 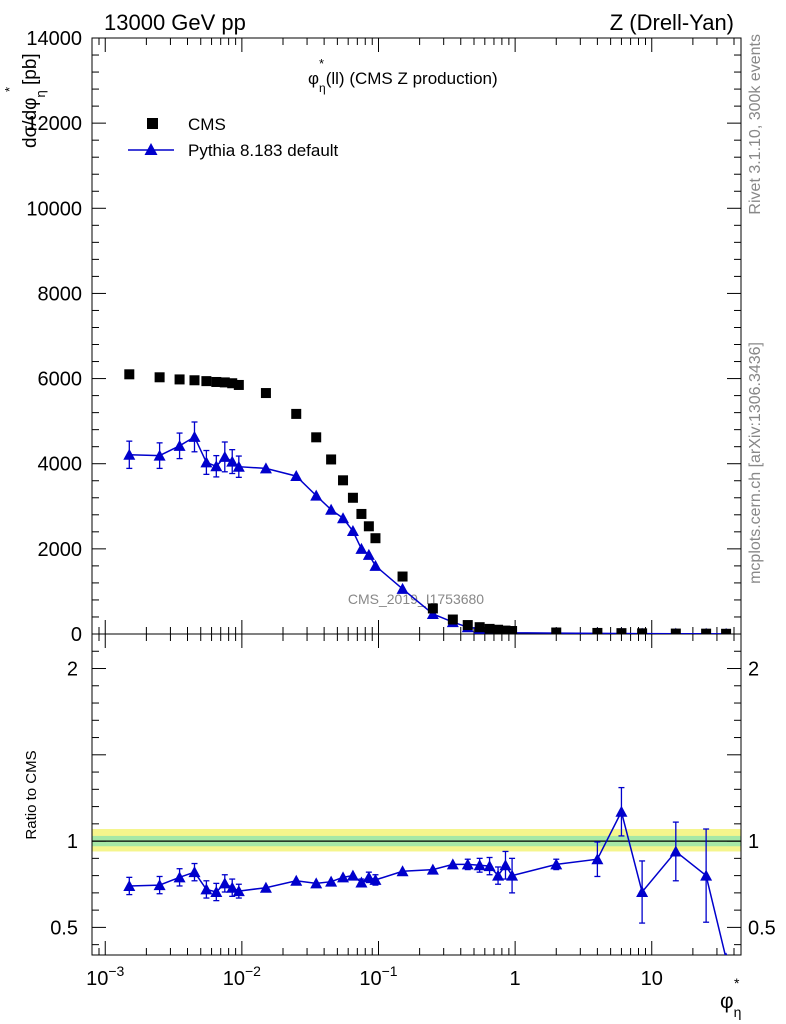 I want to click on main-plot-title: φη(ll) (CMS Z production), so click(x=403, y=82).